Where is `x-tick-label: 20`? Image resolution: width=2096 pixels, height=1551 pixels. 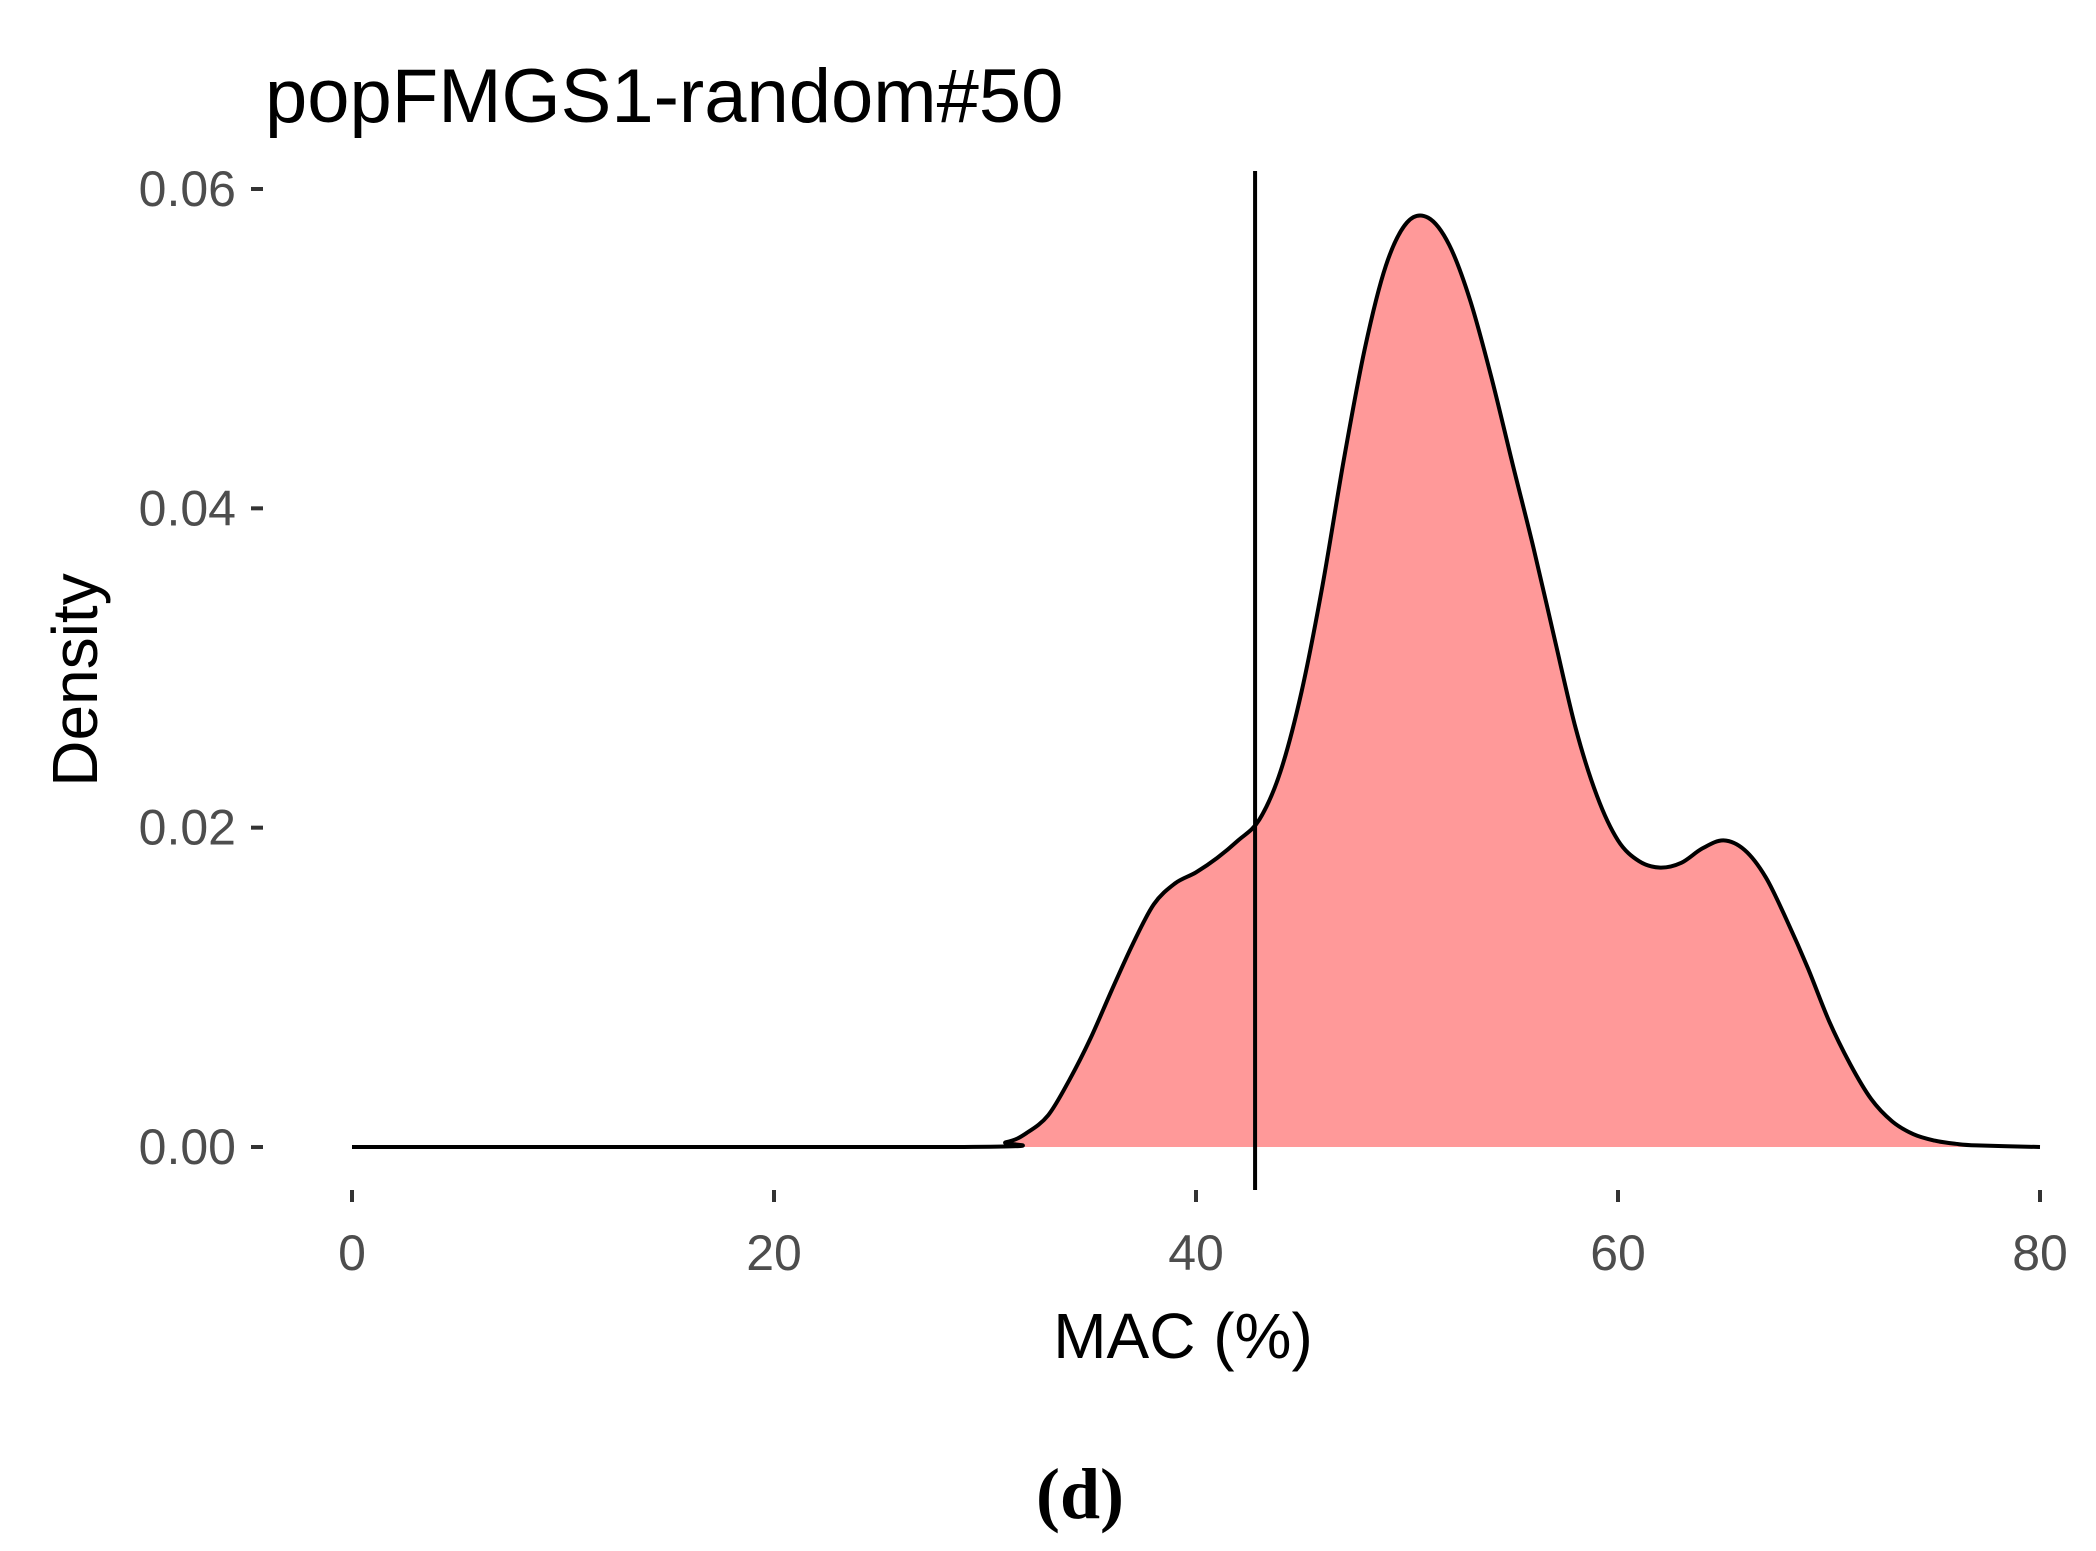 x-tick-label: 20 is located at coordinates (774, 1253).